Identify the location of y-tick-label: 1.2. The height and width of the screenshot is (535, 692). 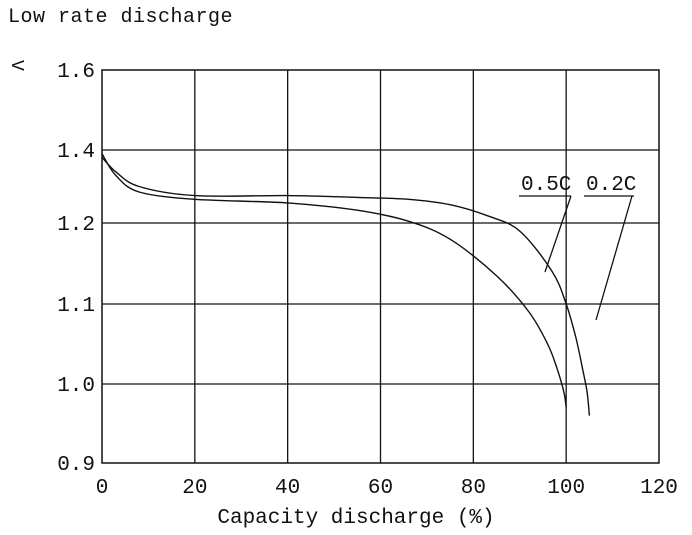
(76, 225).